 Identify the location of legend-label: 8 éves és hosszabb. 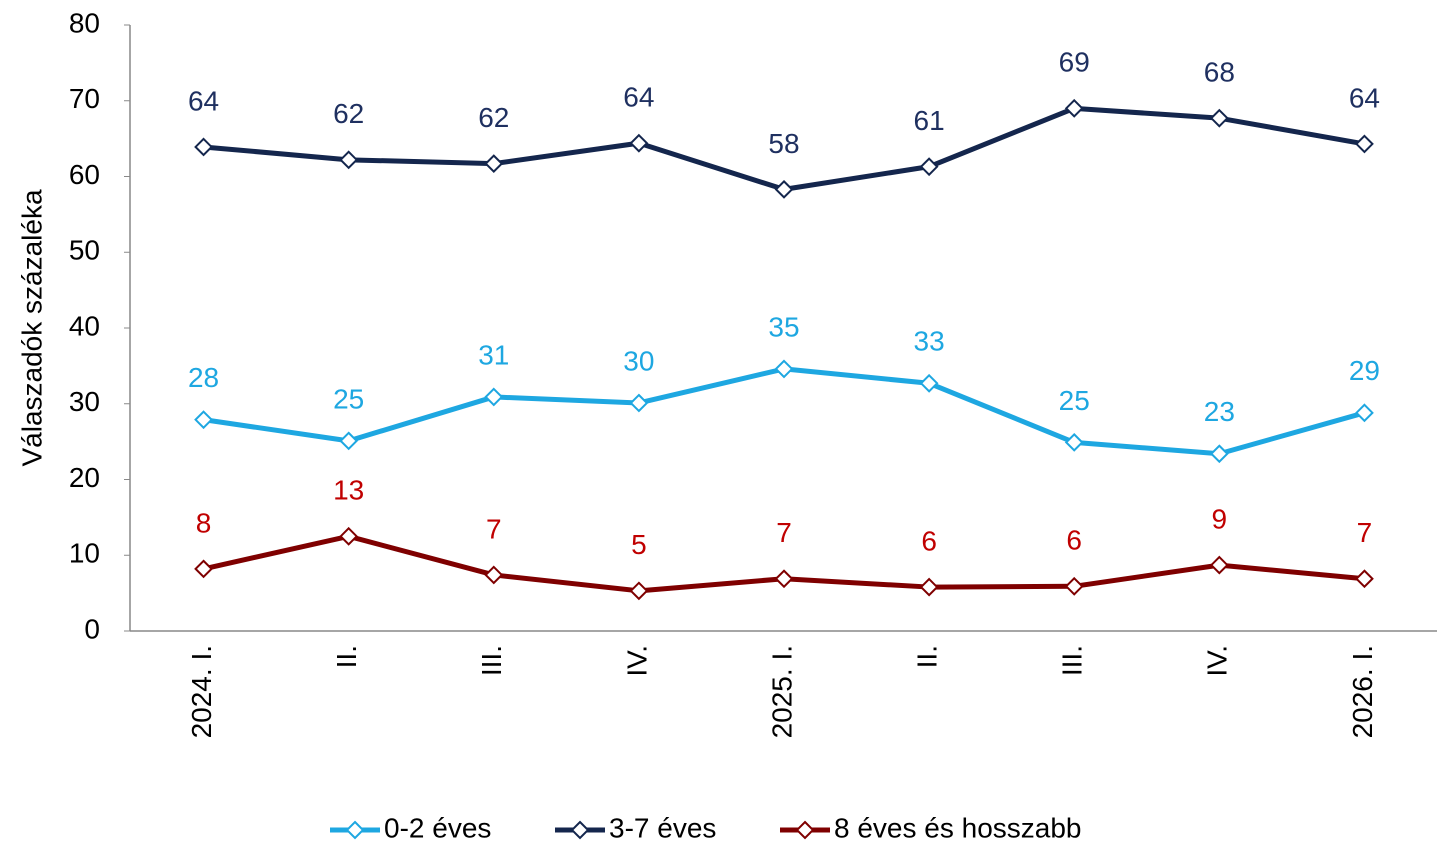
(958, 827).